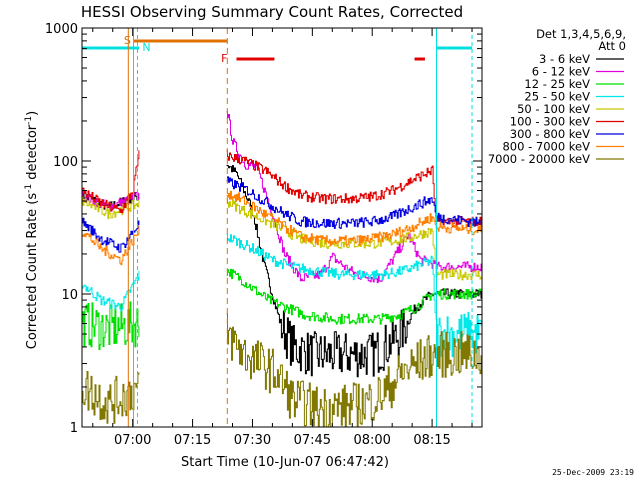  Describe the element at coordinates (192, 440) in the screenshot. I see `x-tick-label: 07:15` at that location.